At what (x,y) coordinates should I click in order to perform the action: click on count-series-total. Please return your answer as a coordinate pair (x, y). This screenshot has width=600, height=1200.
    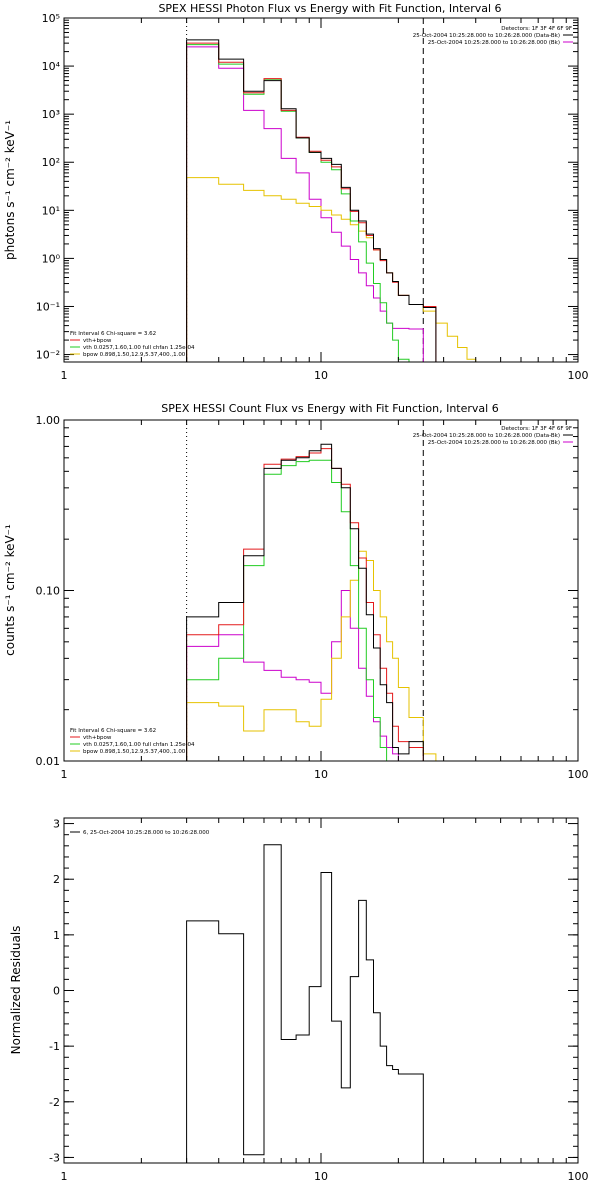
    Looking at the image, I should click on (305, 602).